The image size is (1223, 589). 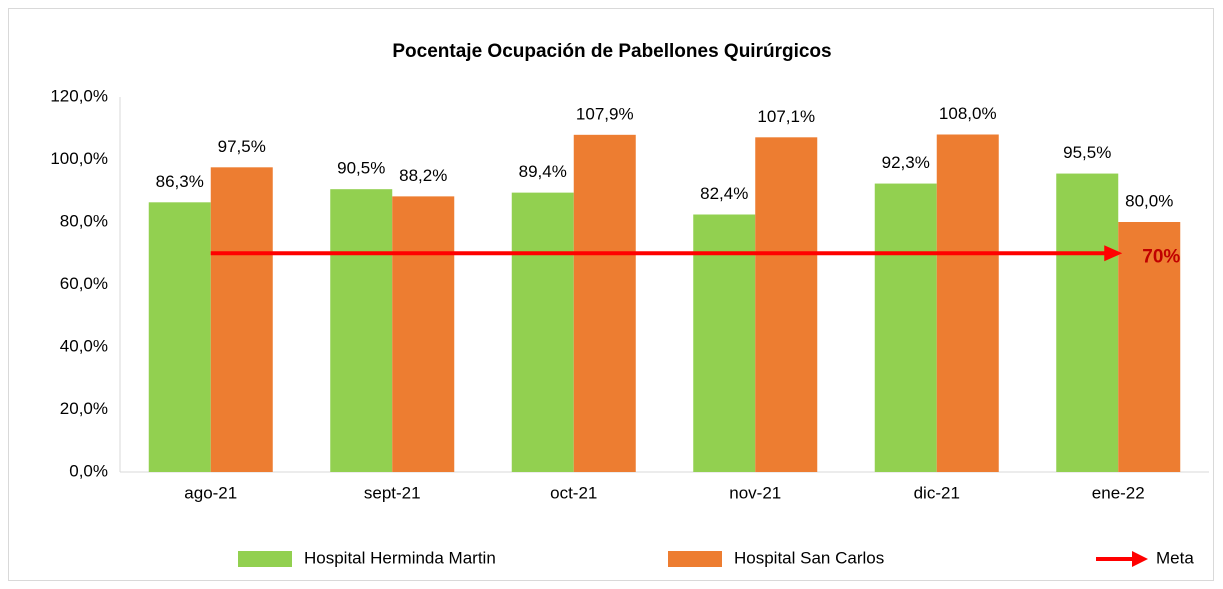 What do you see at coordinates (906, 162) in the screenshot?
I see `data-label: 92,3%` at bounding box center [906, 162].